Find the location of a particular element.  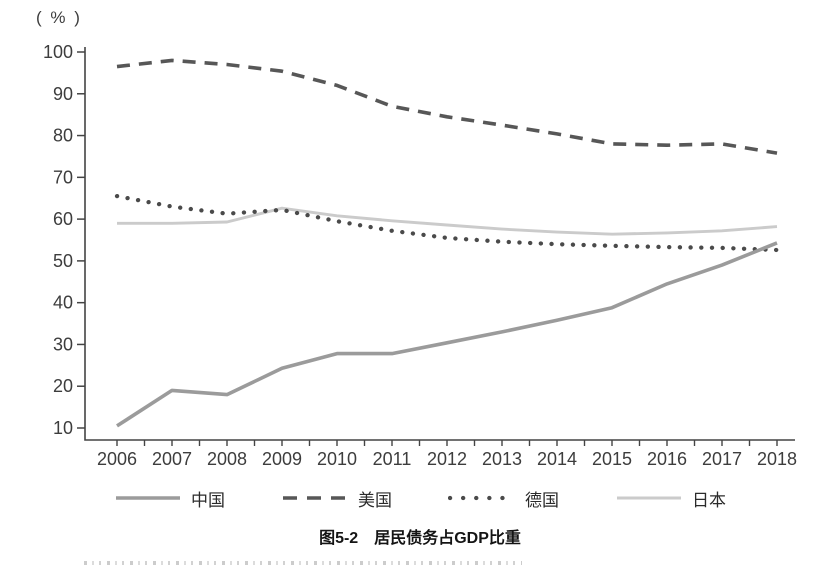

y-tick-label: 50 is located at coordinates (63, 261).